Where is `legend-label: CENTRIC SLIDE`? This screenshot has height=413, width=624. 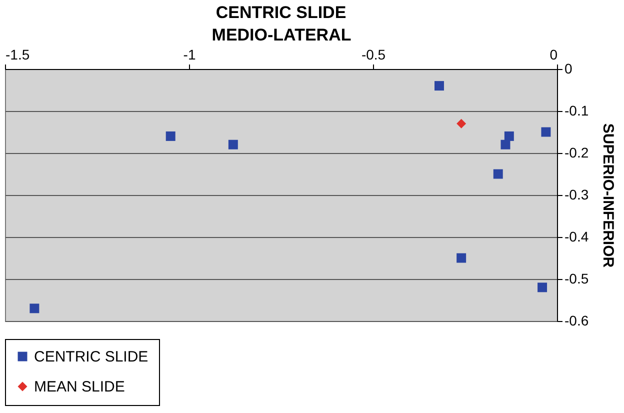
legend-label: CENTRIC SLIDE is located at coordinates (91, 357).